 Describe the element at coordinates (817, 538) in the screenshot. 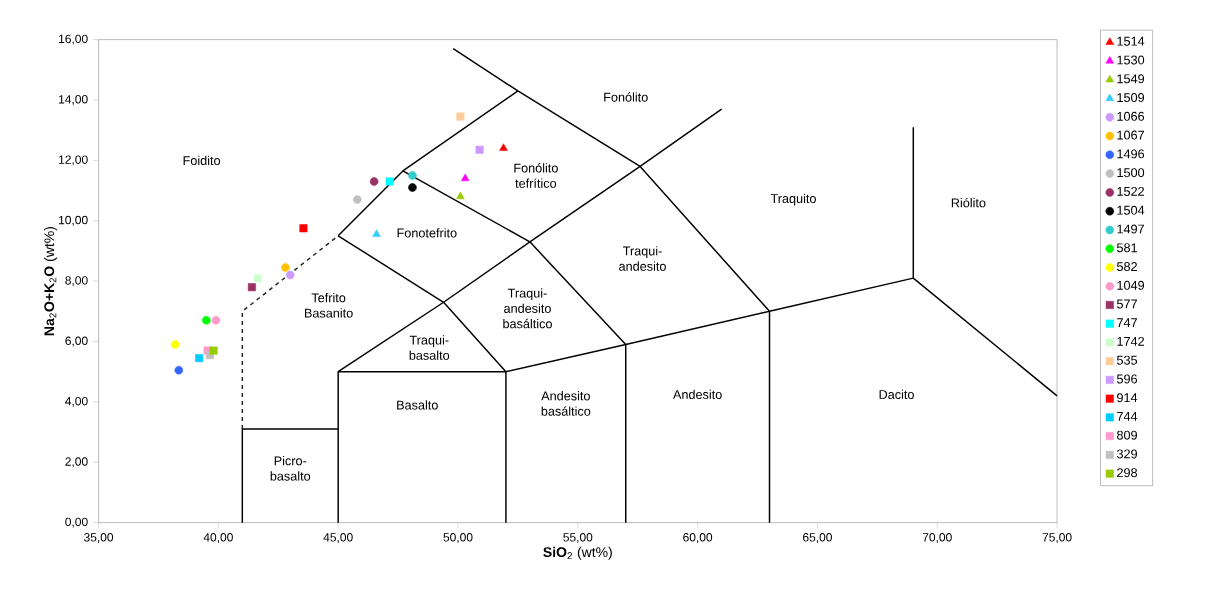

I see `x-tick-label: 65,00` at that location.